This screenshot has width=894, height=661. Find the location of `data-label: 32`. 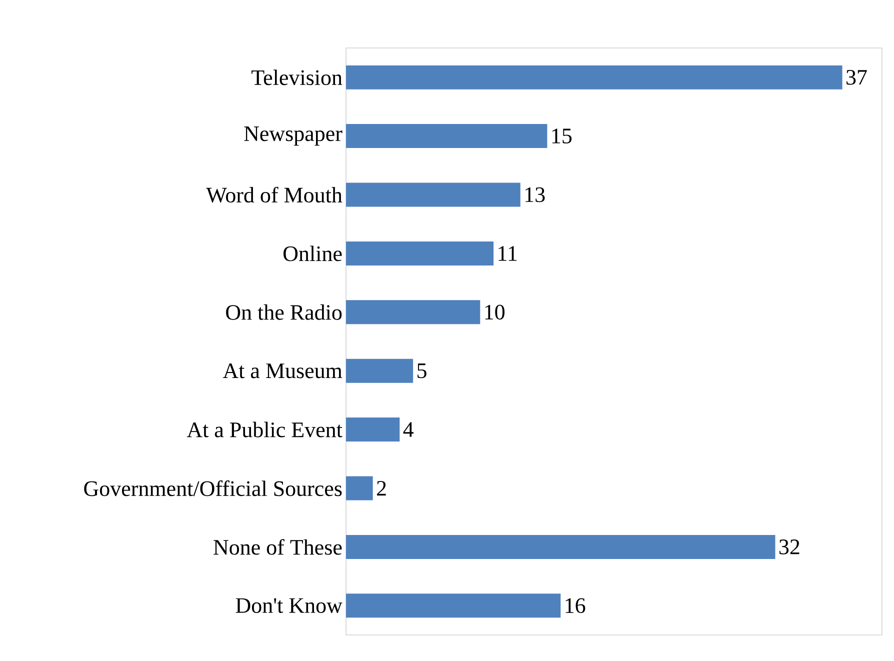

data-label: 32 is located at coordinates (789, 547).